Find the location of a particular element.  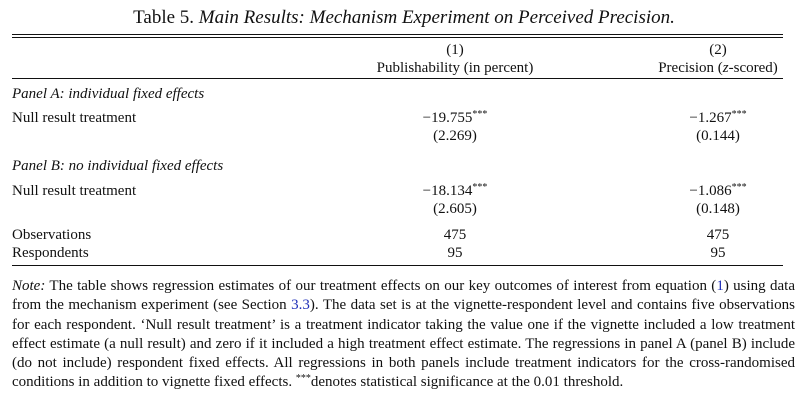

respondents-col2: 95 is located at coordinates (718, 253).